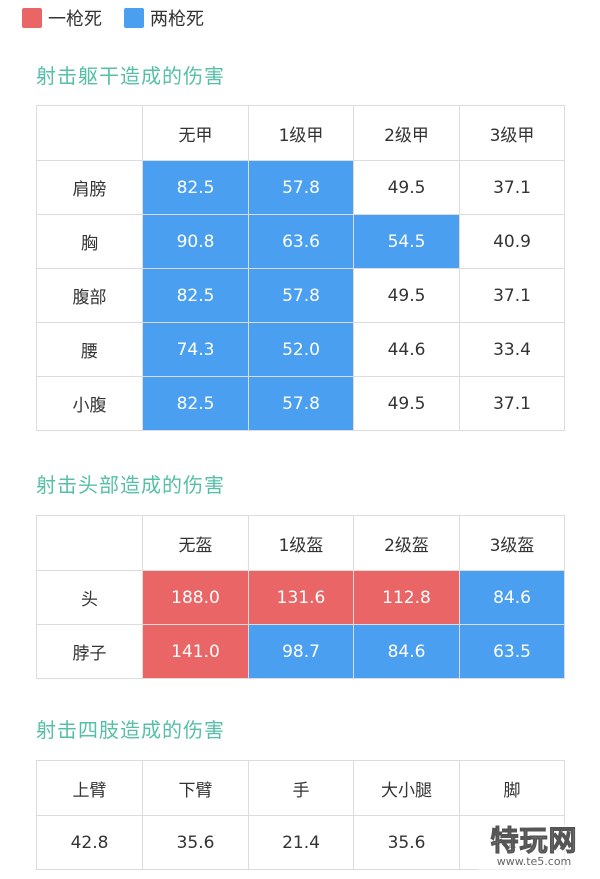 Image resolution: width=600 pixels, height=879 pixels. What do you see at coordinates (89, 187) in the screenshot?
I see `row-label: 肩膀` at bounding box center [89, 187].